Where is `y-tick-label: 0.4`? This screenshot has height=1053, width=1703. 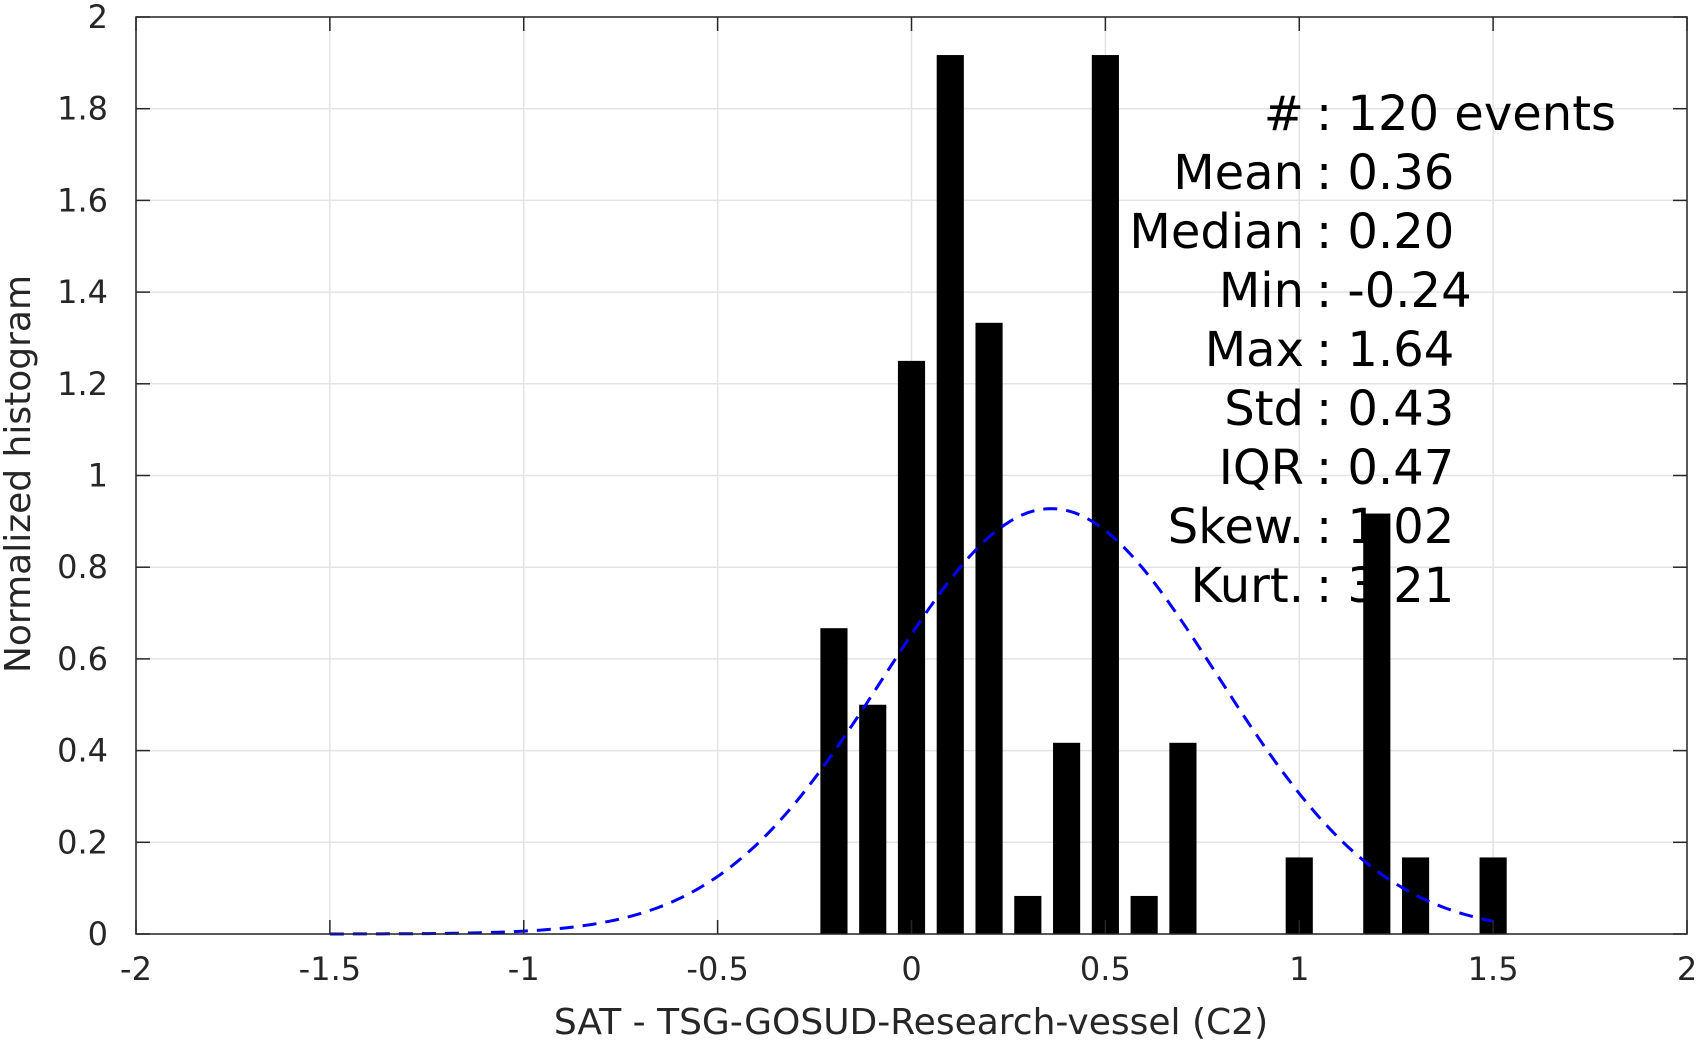 y-tick-label: 0.4 is located at coordinates (82, 751).